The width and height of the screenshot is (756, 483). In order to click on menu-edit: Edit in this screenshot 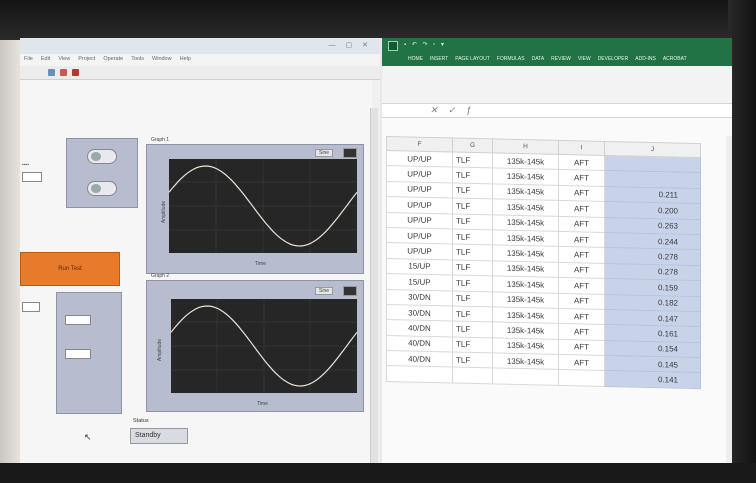, I will do `click(45, 59)`.